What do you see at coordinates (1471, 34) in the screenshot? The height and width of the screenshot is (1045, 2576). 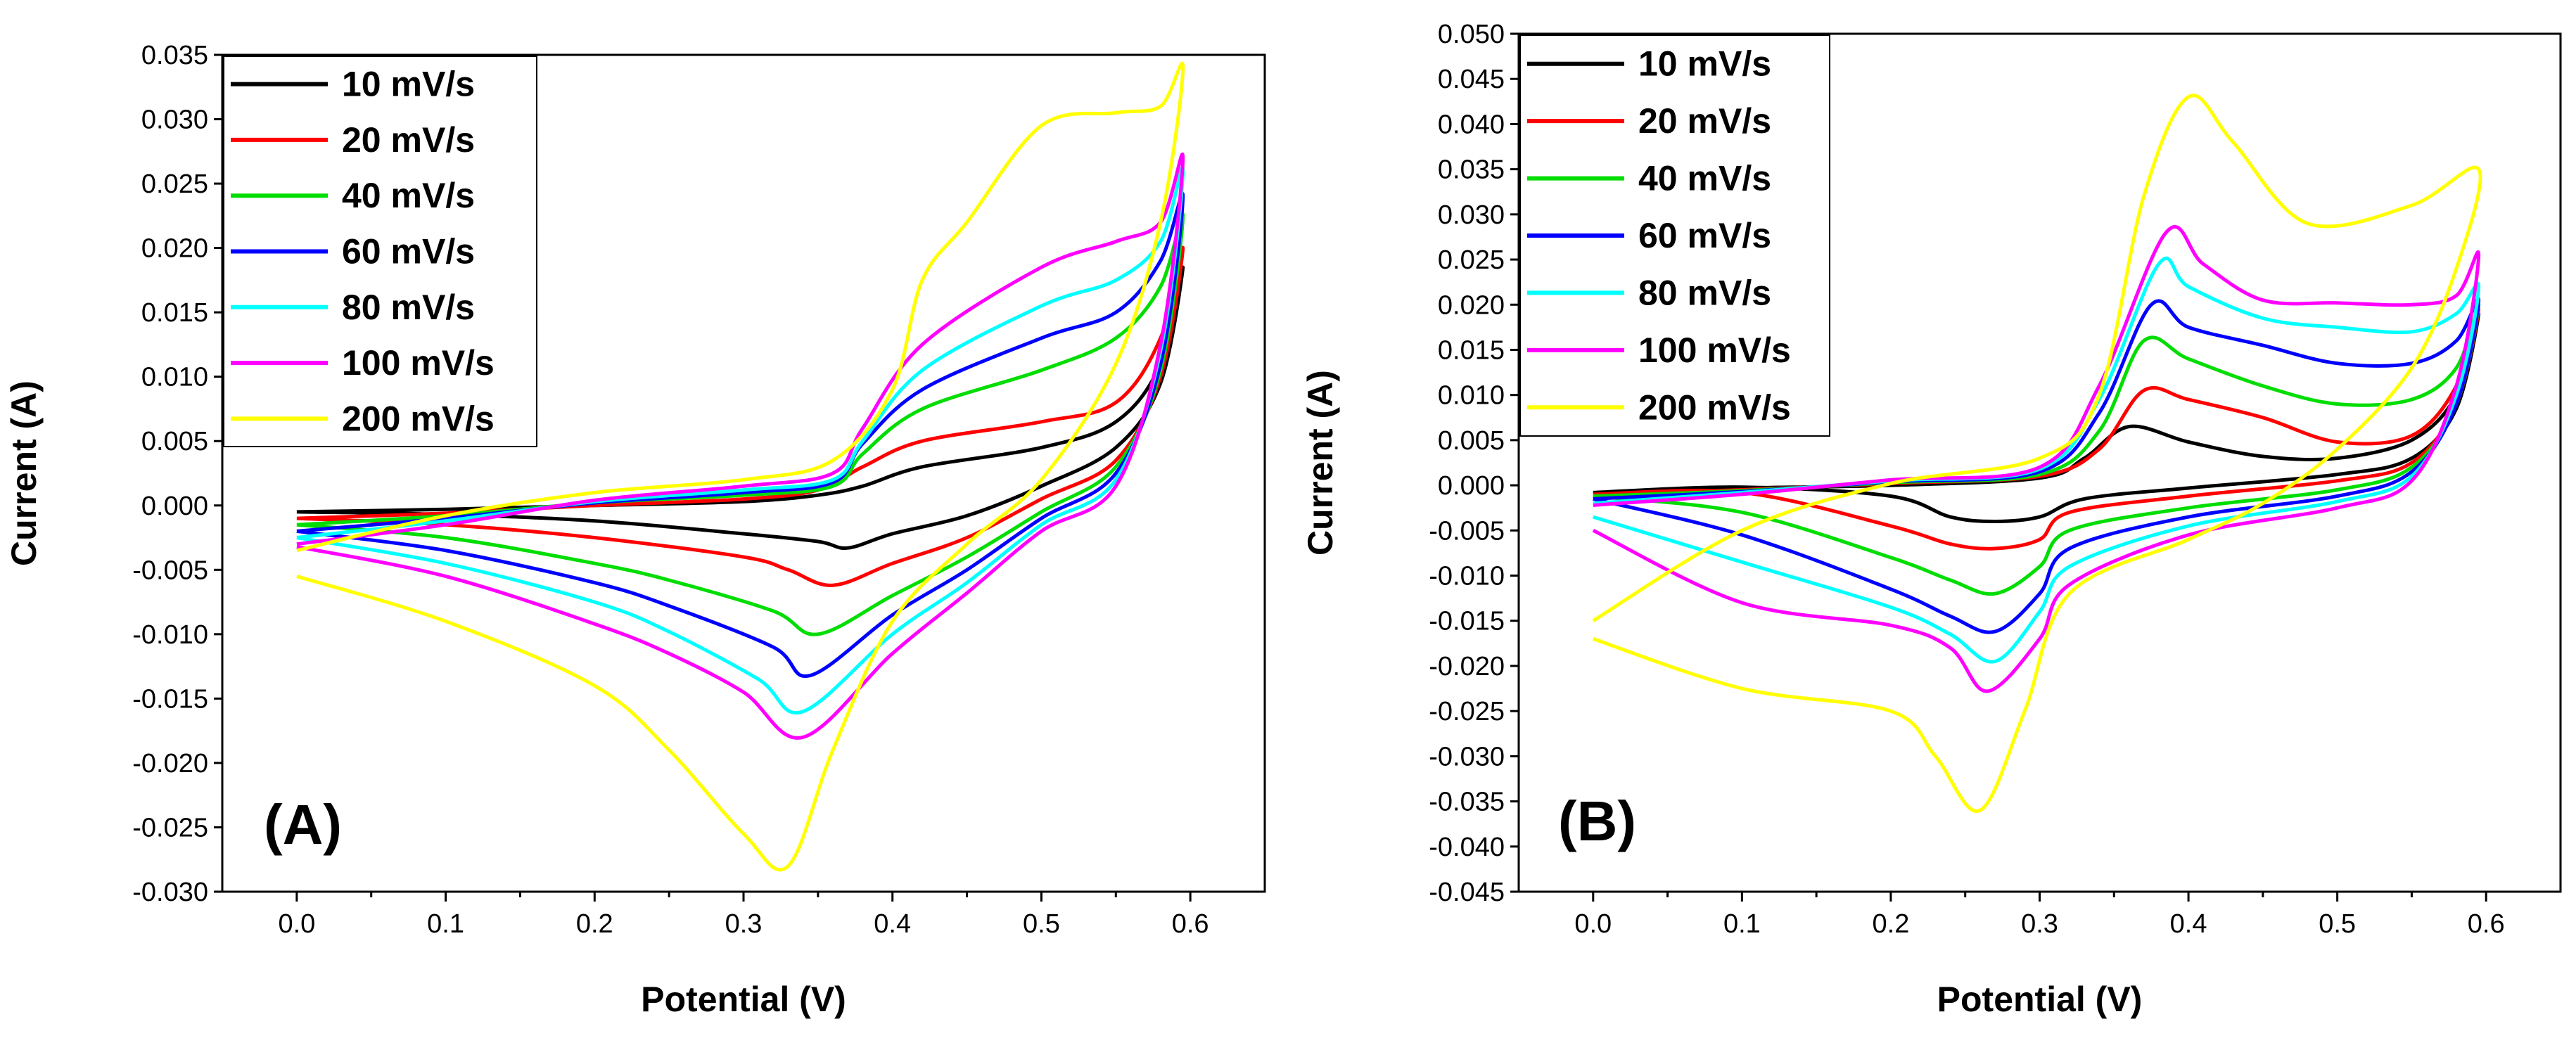 I see `y-tick-label: 0.050` at bounding box center [1471, 34].